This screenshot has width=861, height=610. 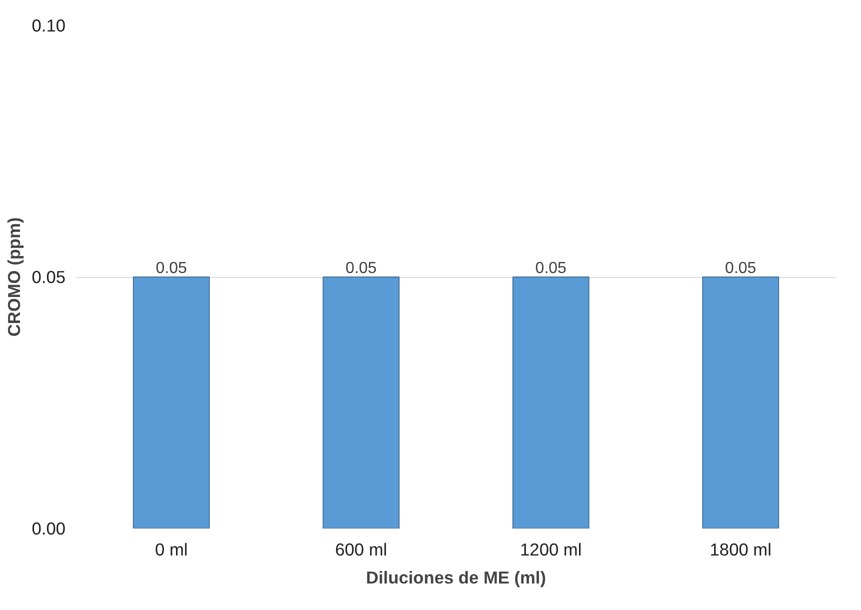 I want to click on x-axis-title: Diluciones de ME (ml), so click(x=456, y=578).